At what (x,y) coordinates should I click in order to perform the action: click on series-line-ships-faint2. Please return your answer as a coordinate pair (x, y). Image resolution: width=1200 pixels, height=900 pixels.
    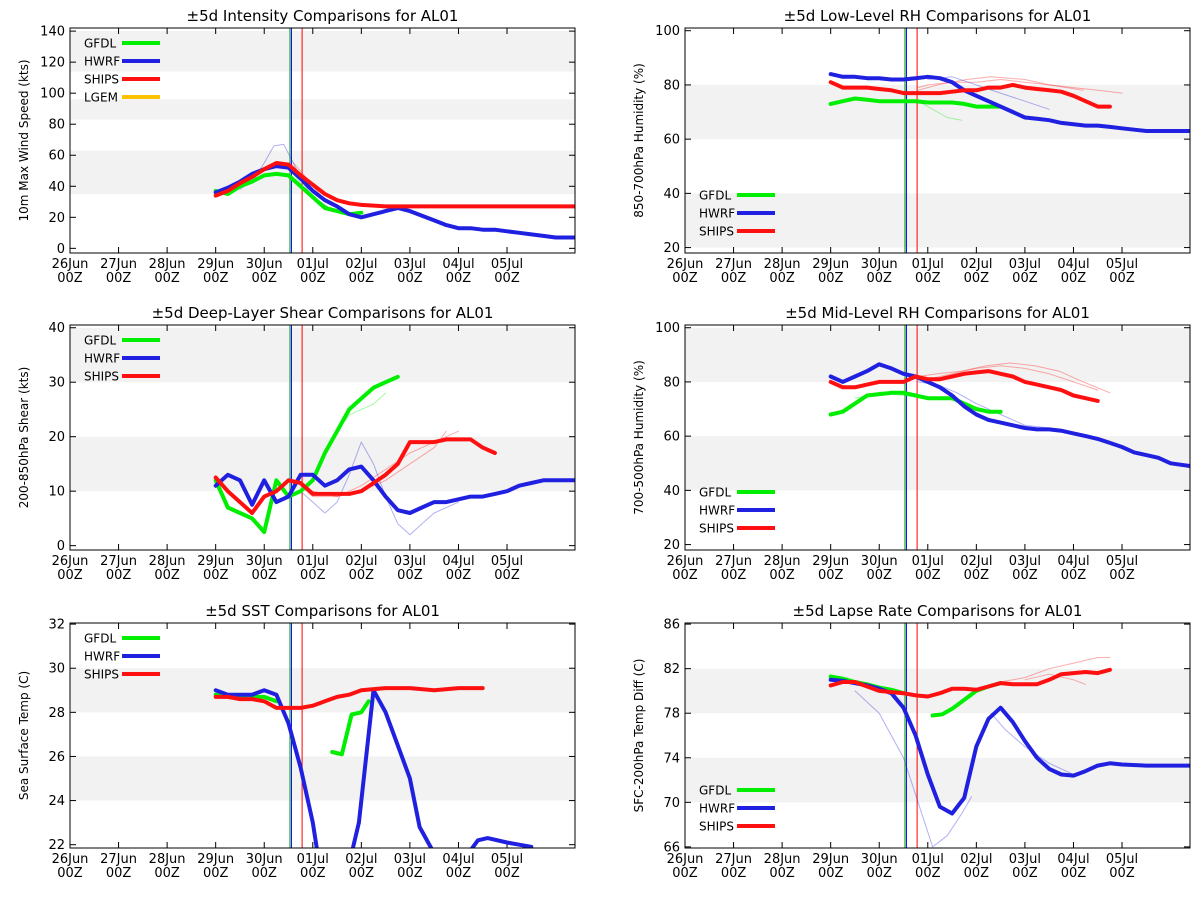
    Looking at the image, I should click on (1000, 83).